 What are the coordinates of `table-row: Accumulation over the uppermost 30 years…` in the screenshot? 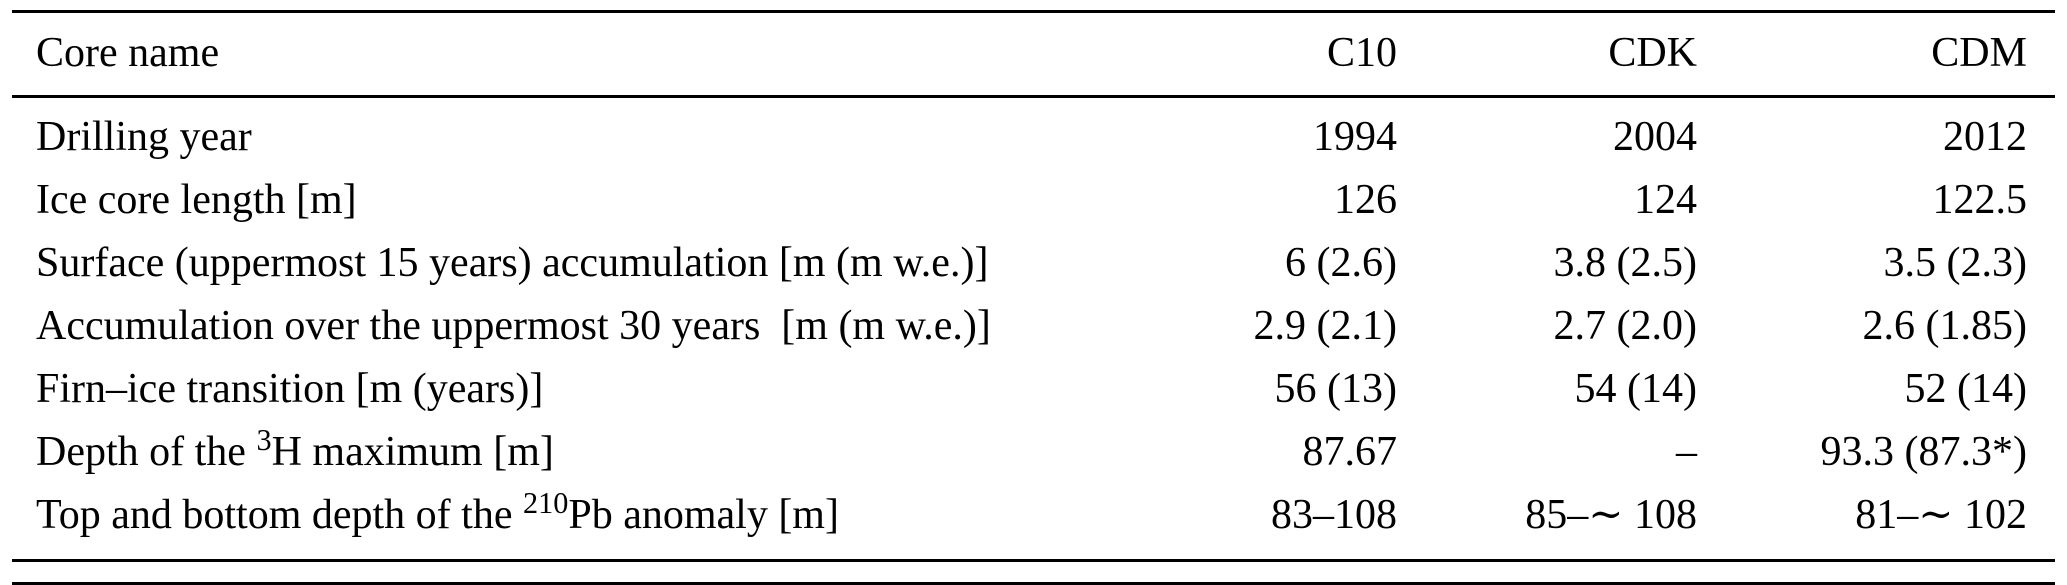 It's located at (1033, 326).